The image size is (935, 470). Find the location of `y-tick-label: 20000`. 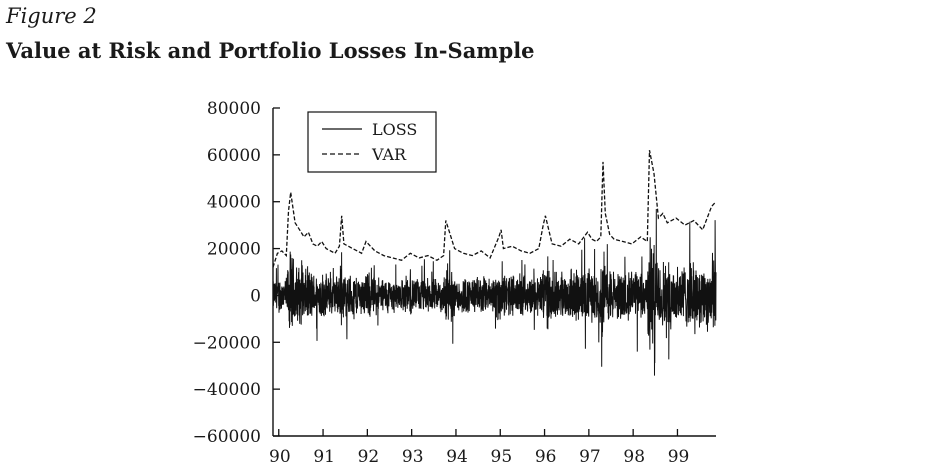

y-tick-label: 20000 is located at coordinates (234, 250).